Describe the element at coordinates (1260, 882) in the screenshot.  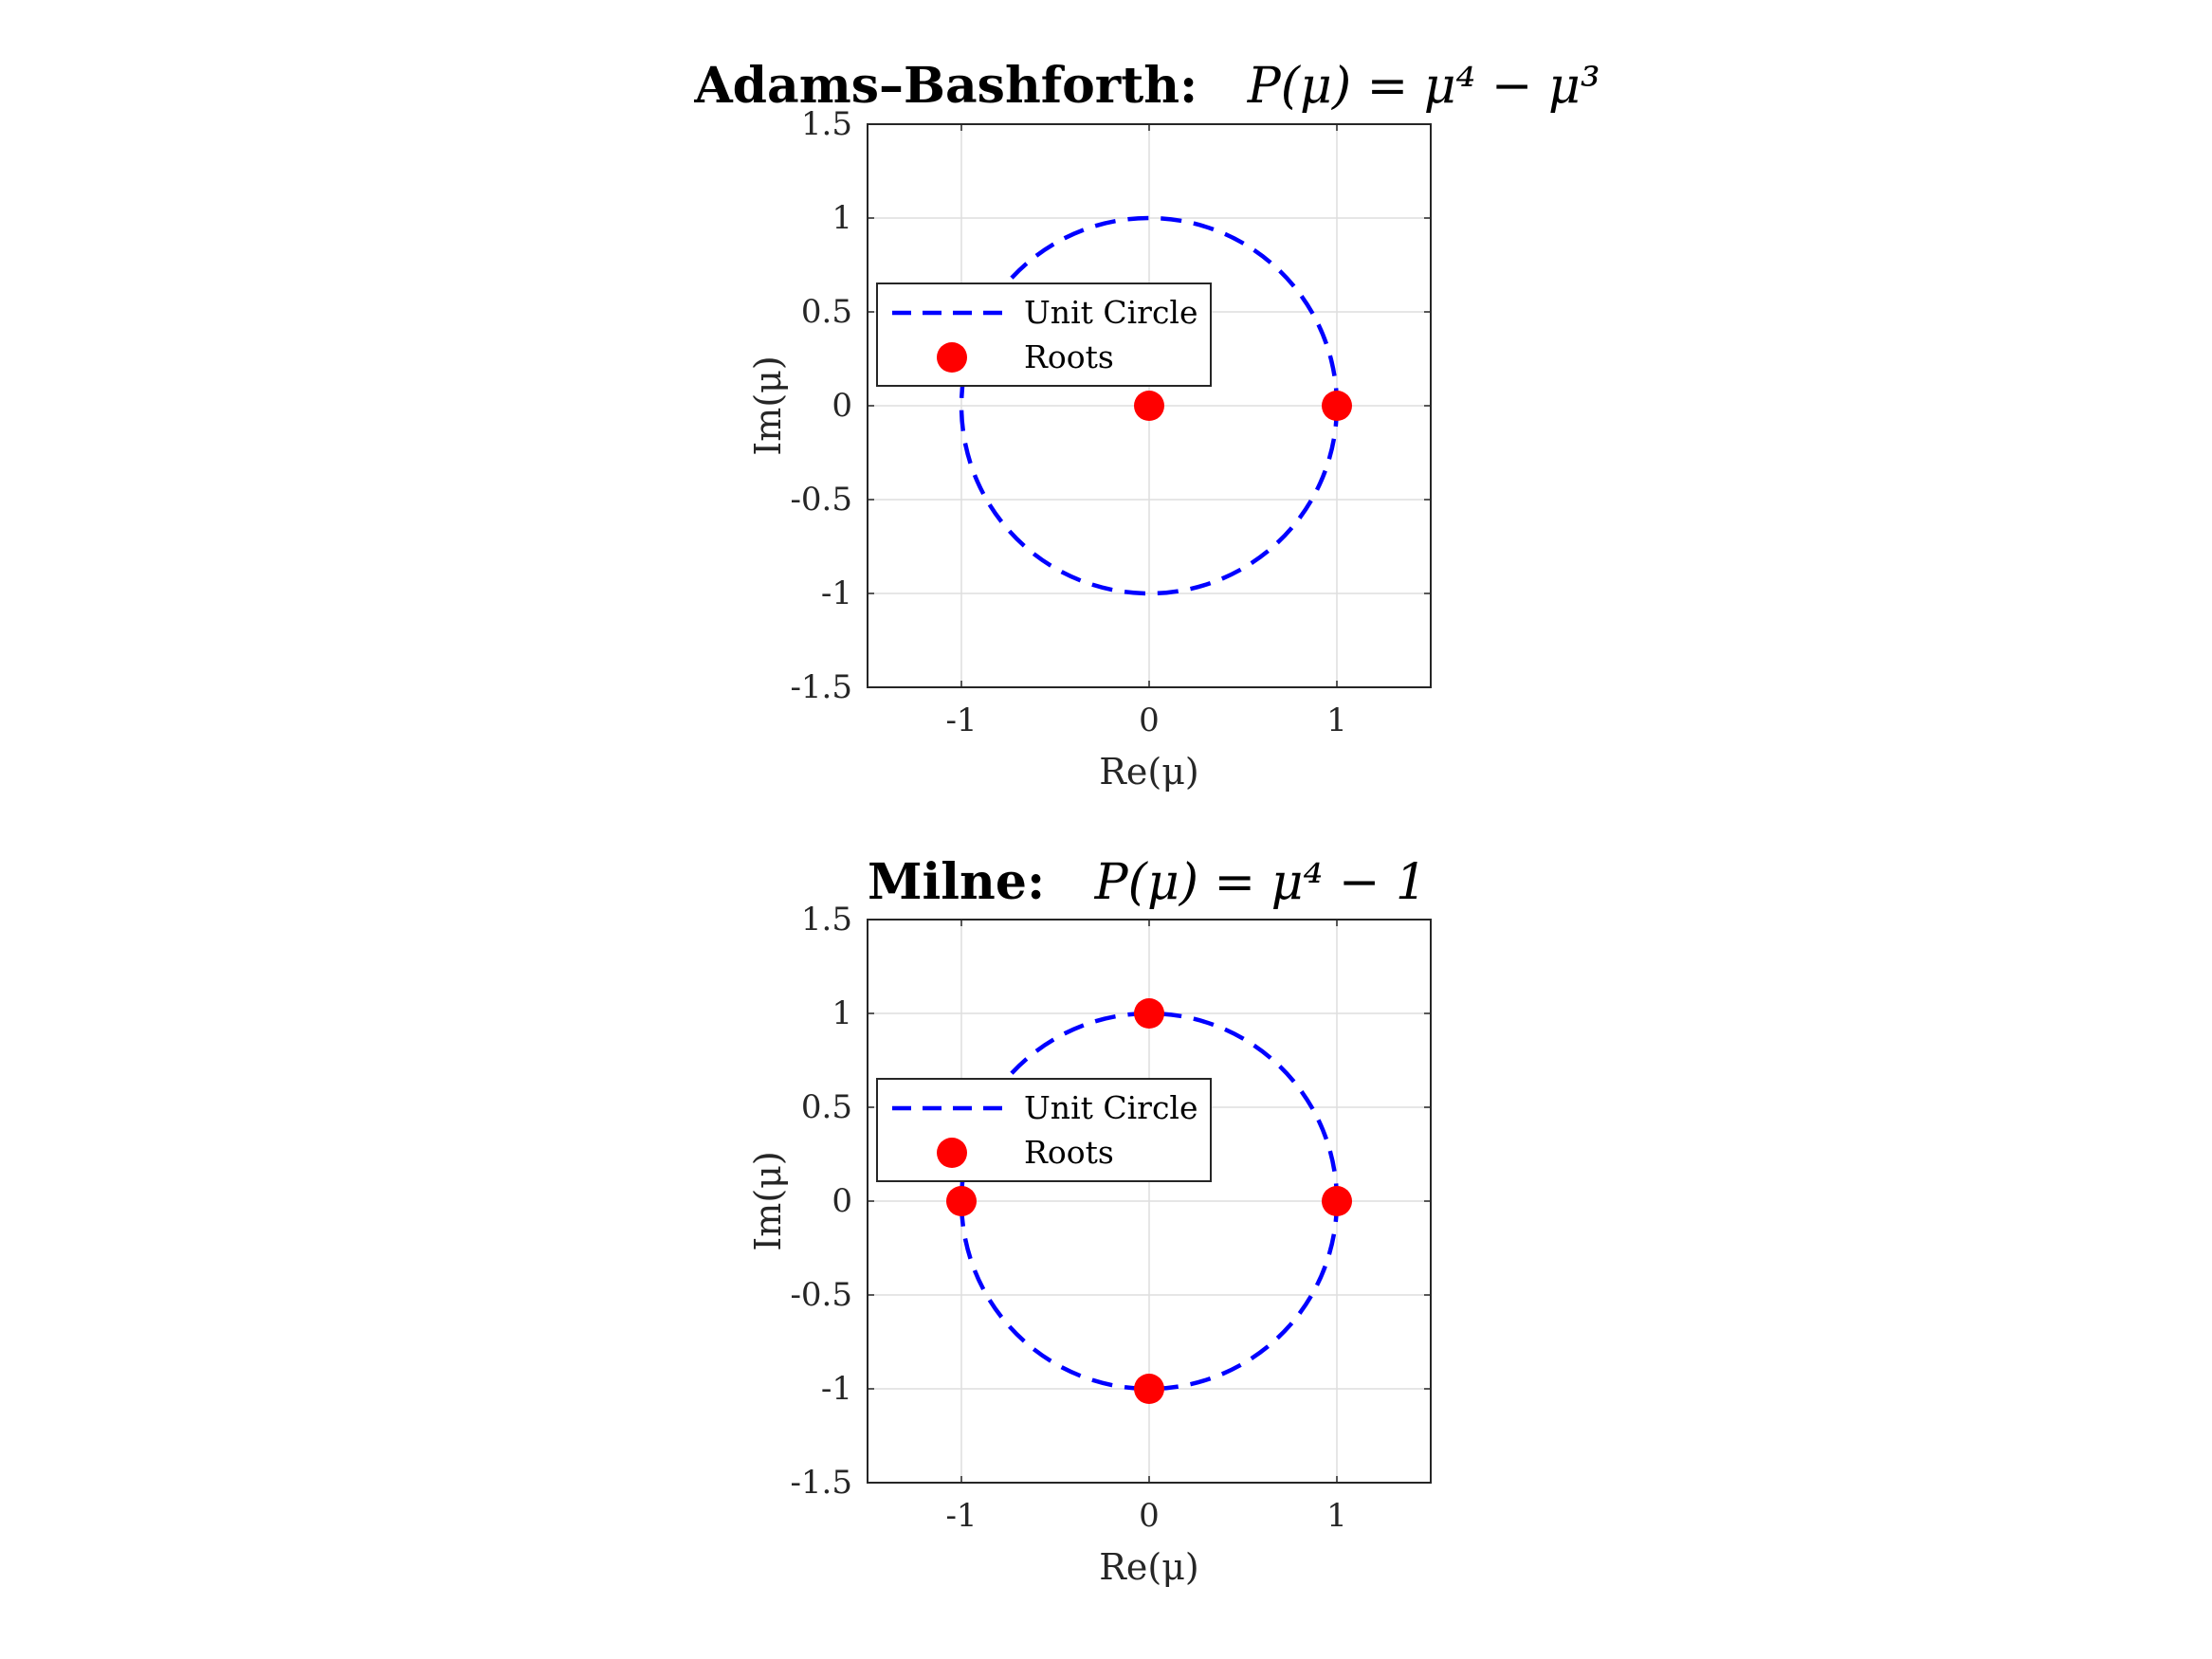
I see `title-equation: P(μ) = μ⁴ − 1` at that location.